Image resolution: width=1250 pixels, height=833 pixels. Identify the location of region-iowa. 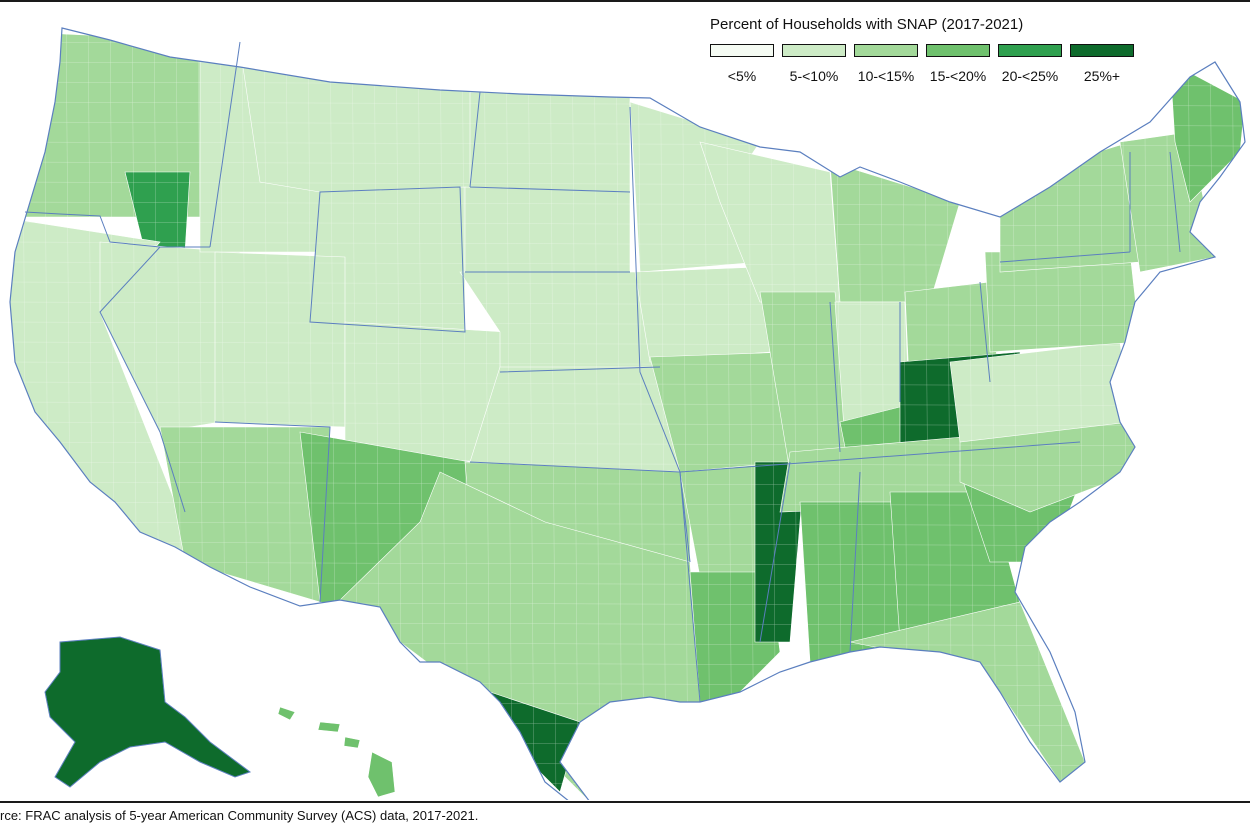
(702, 314).